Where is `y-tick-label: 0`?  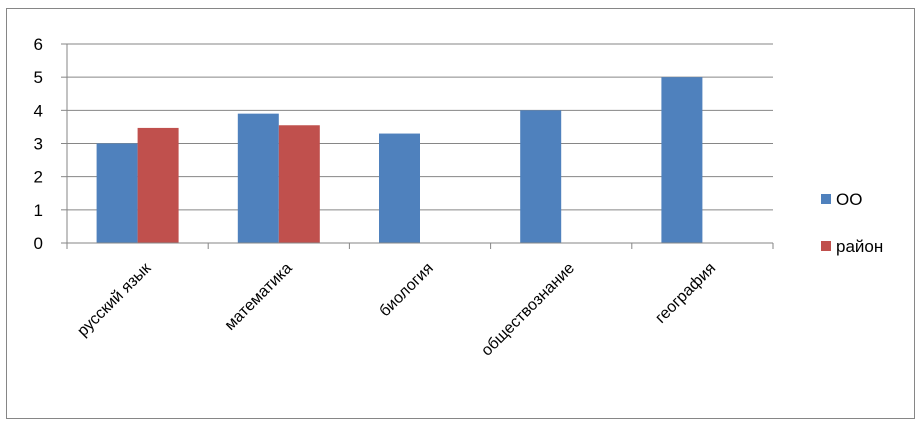 y-tick-label: 0 is located at coordinates (38, 243).